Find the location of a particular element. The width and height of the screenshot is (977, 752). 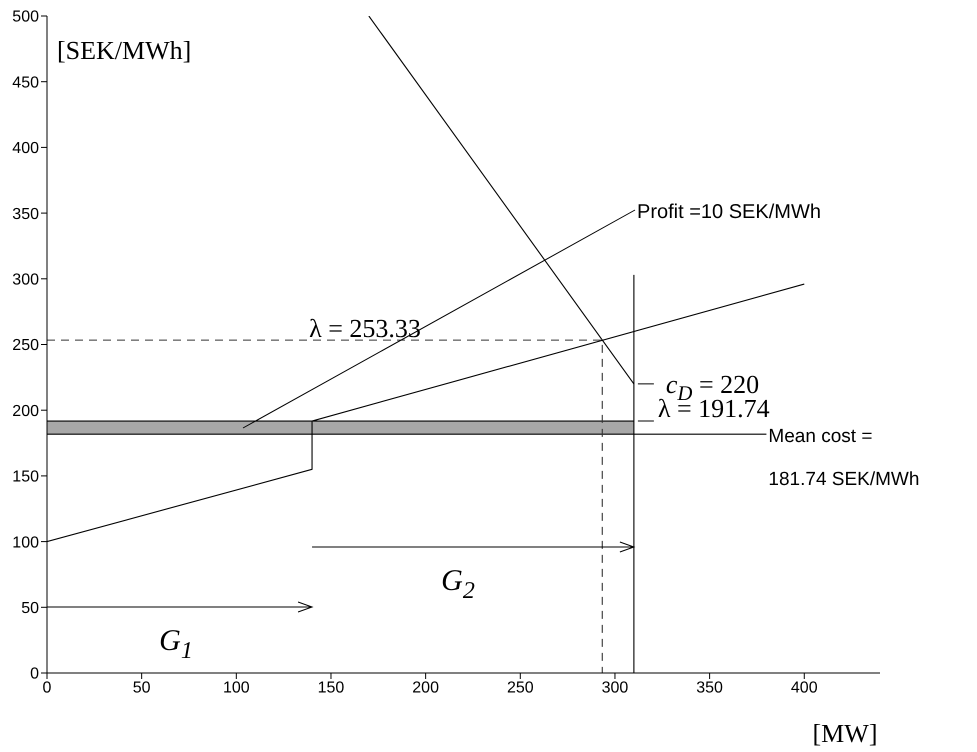

y-tick-label: 400 is located at coordinates (26, 149).